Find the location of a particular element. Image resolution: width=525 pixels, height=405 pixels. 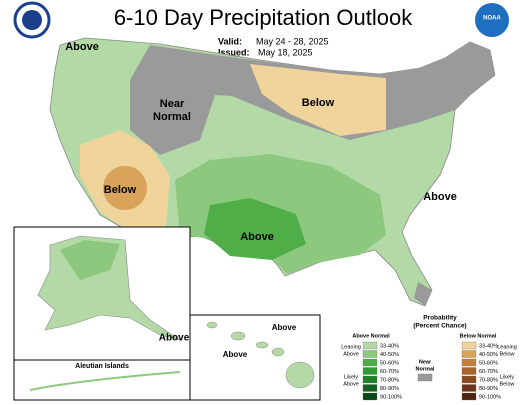

inset-label: Aleutian Islands is located at coordinates (102, 366).